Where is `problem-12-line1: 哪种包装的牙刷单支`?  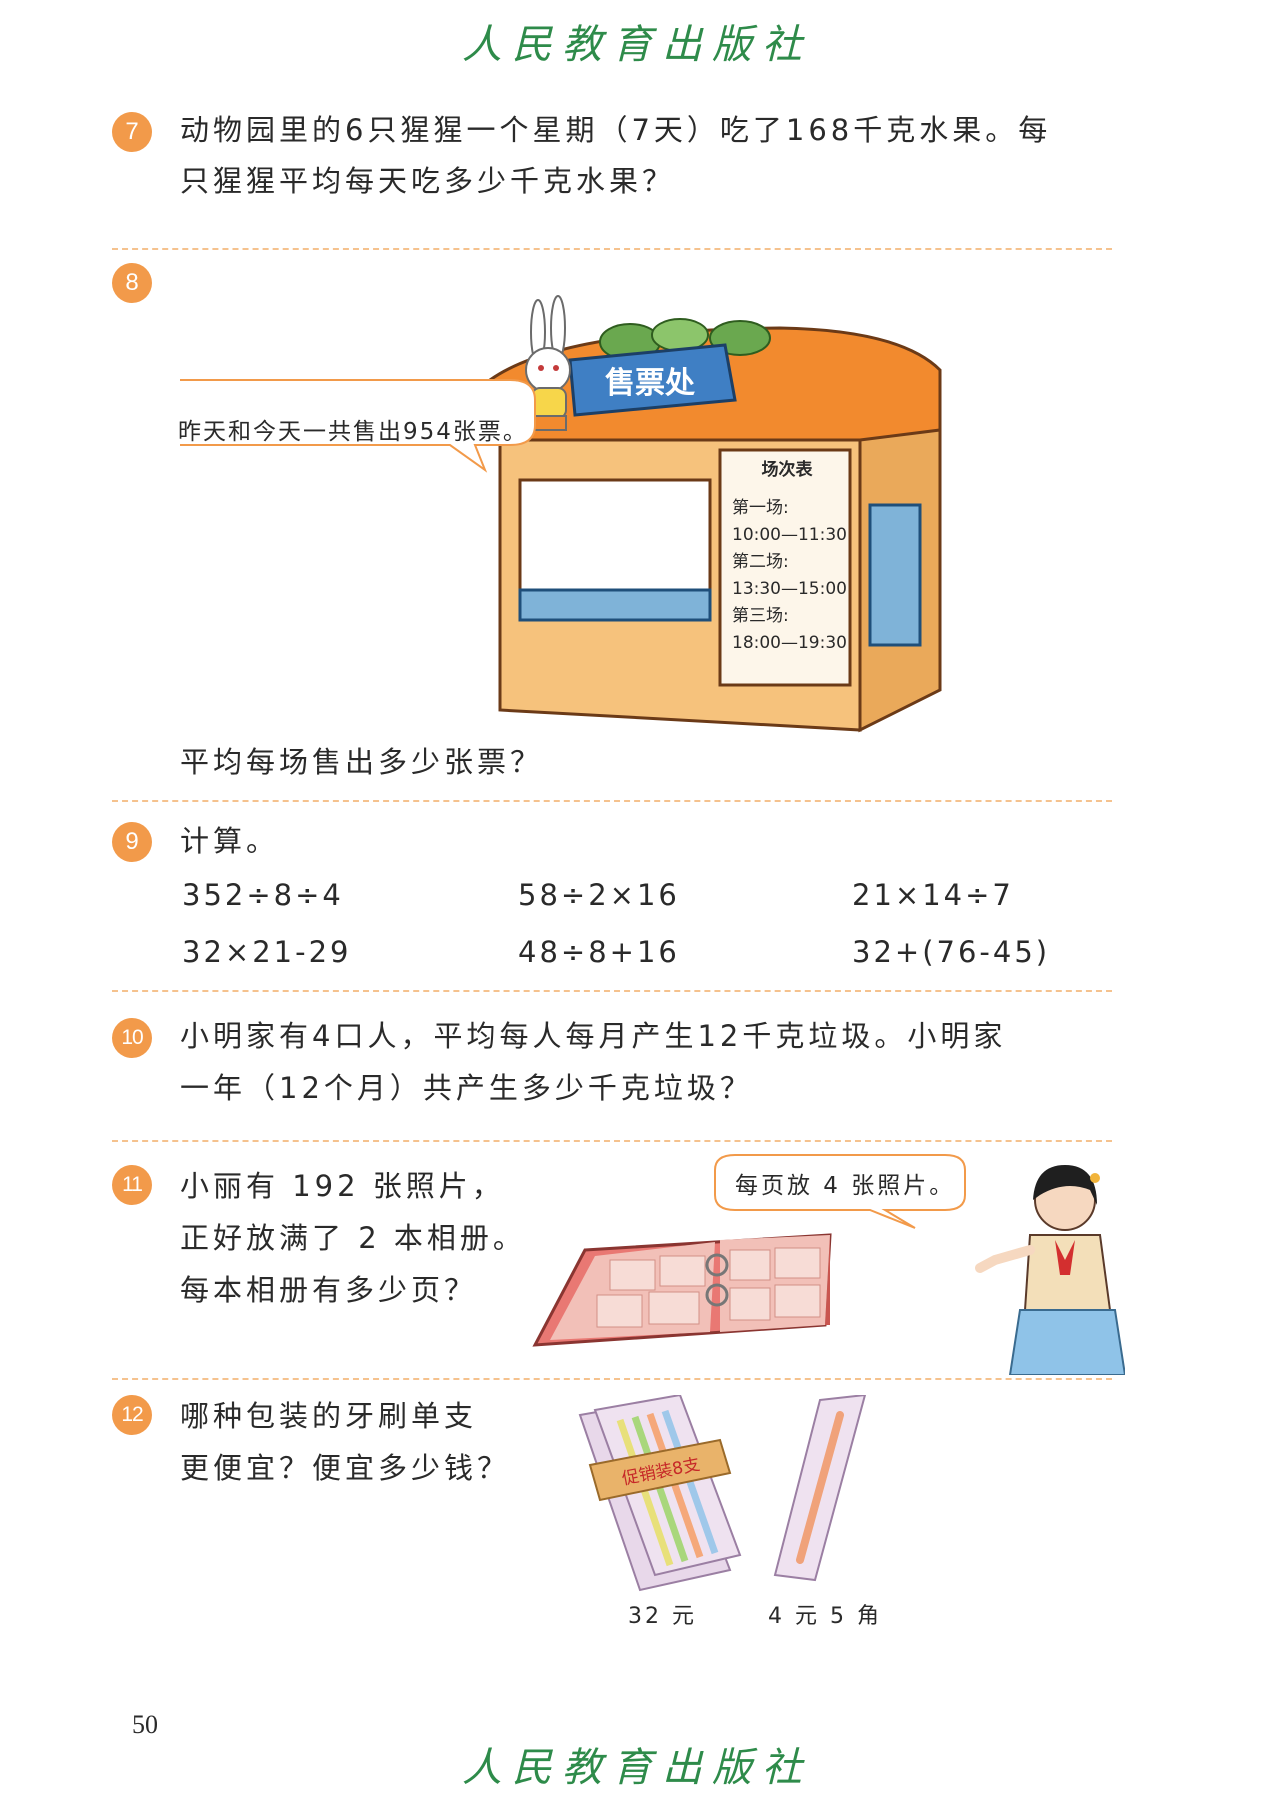
problem-12-line1: 哪种包装的牙刷单支 is located at coordinates (329, 1416).